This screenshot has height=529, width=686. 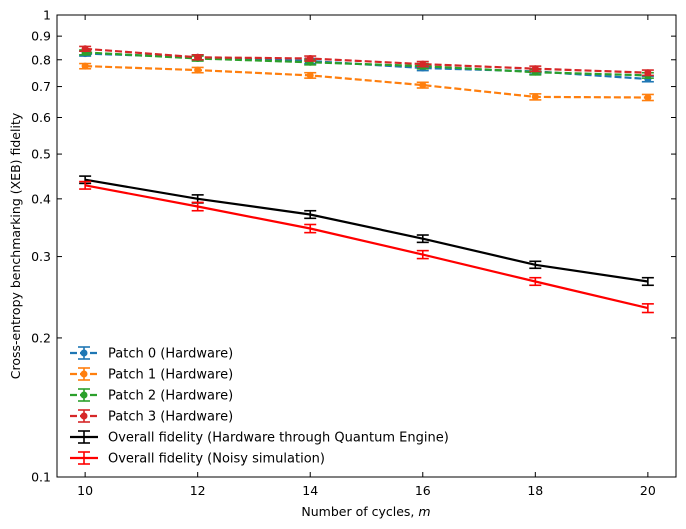 I want to click on y-tick-label: 0.2, so click(x=41, y=337).